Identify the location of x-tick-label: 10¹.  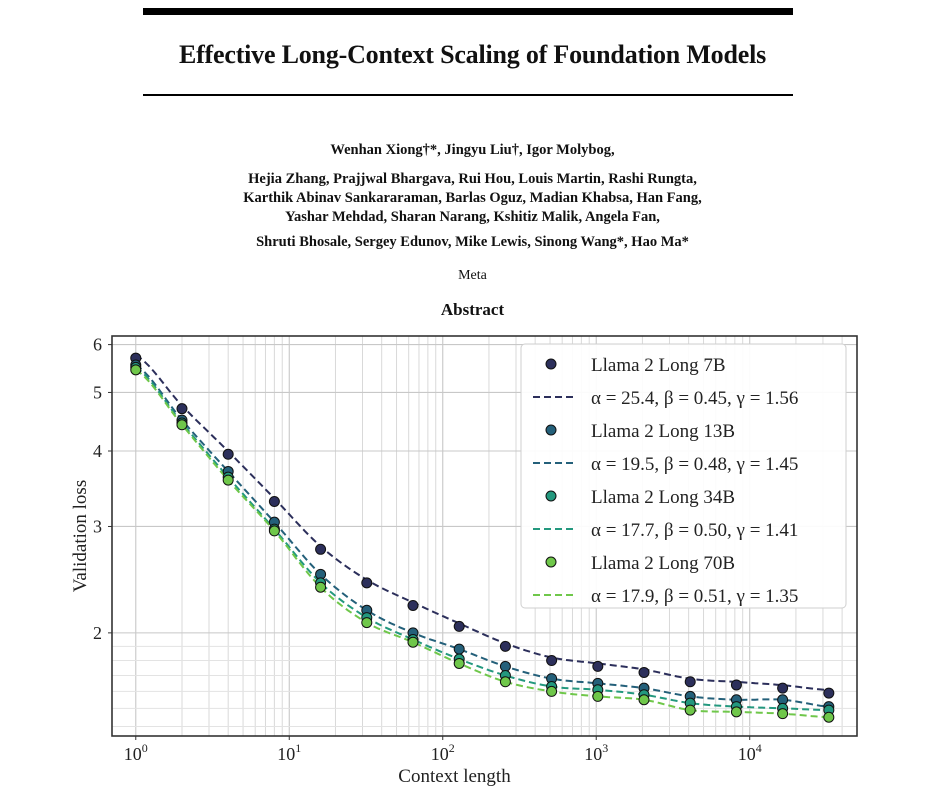
(289, 752).